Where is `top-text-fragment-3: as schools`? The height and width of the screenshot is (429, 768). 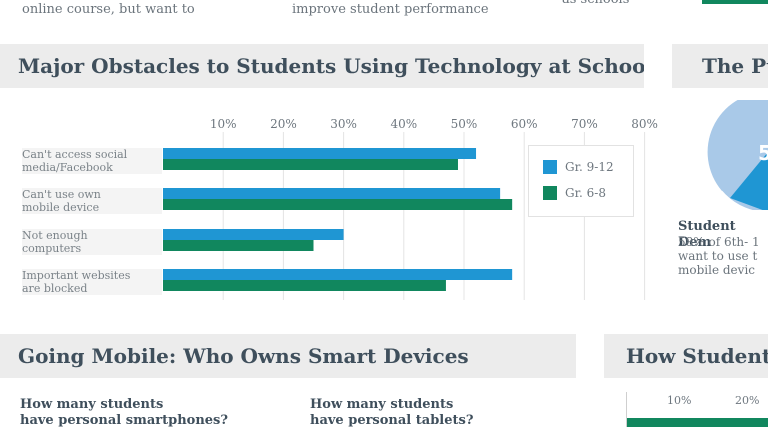 top-text-fragment-3: as schools is located at coordinates (595, 4).